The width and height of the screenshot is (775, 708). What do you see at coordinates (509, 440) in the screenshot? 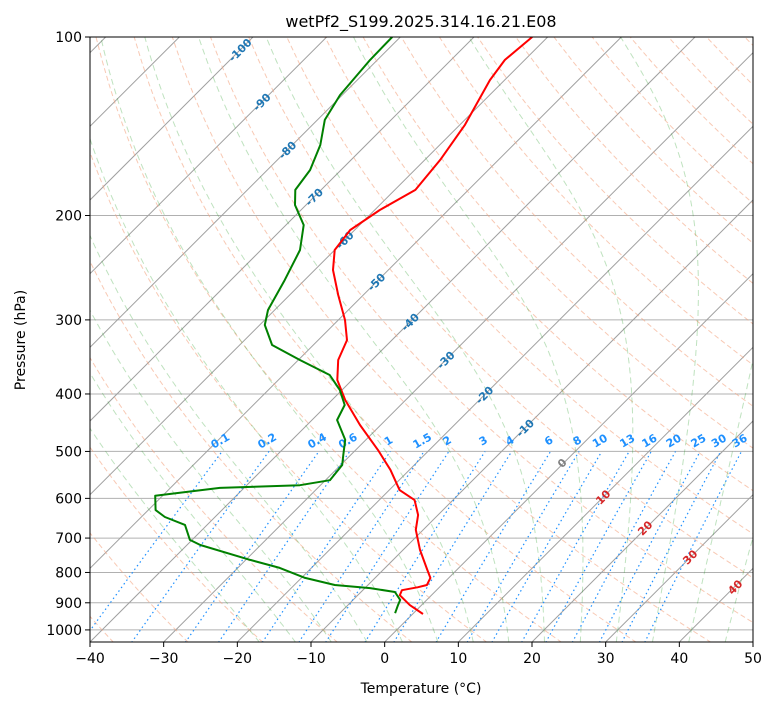
I see `mixing-ratio-label: 4` at bounding box center [509, 440].